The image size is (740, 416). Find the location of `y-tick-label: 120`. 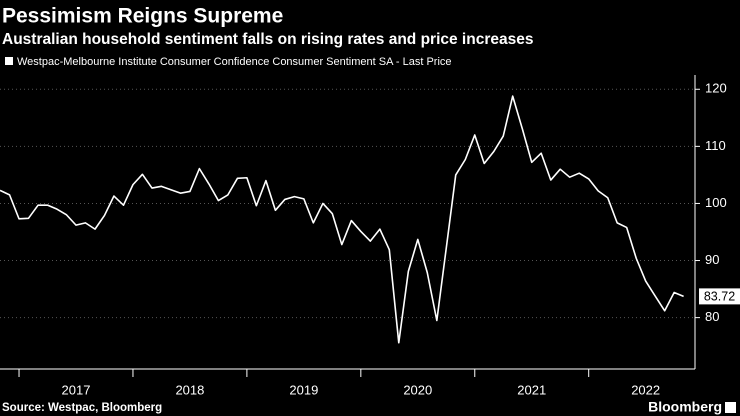

y-tick-label: 120 is located at coordinates (716, 88).